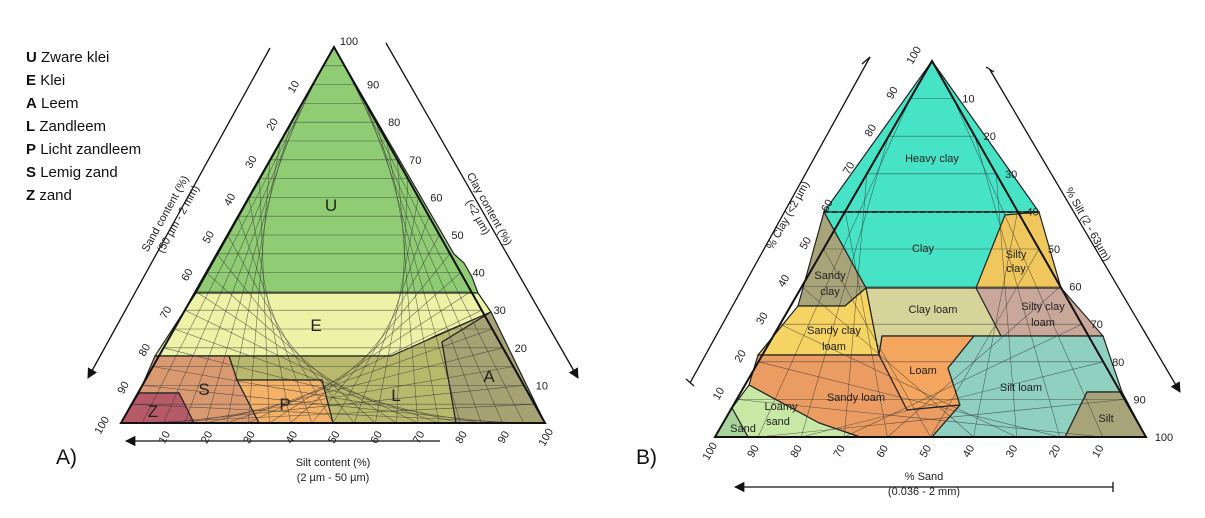 The width and height of the screenshot is (1205, 518). What do you see at coordinates (924, 477) in the screenshot?
I see `sand-percent-axis-title: % Sand` at bounding box center [924, 477].